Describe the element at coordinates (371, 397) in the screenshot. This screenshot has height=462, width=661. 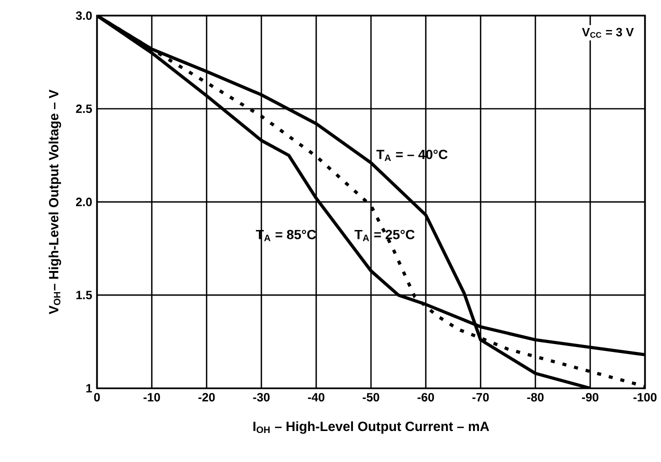
I see `x-tick-label: -50` at that location.